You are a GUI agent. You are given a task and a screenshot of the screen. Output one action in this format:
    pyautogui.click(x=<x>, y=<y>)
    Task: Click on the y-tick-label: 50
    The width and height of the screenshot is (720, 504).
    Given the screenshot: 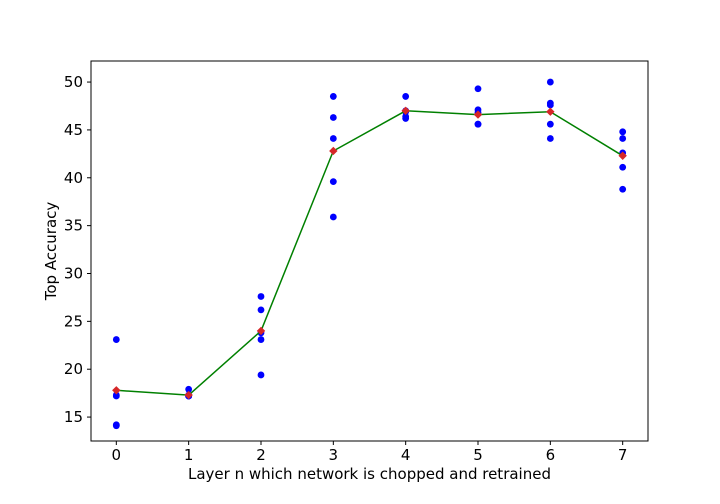 What is the action you would take?
    pyautogui.click(x=73, y=82)
    